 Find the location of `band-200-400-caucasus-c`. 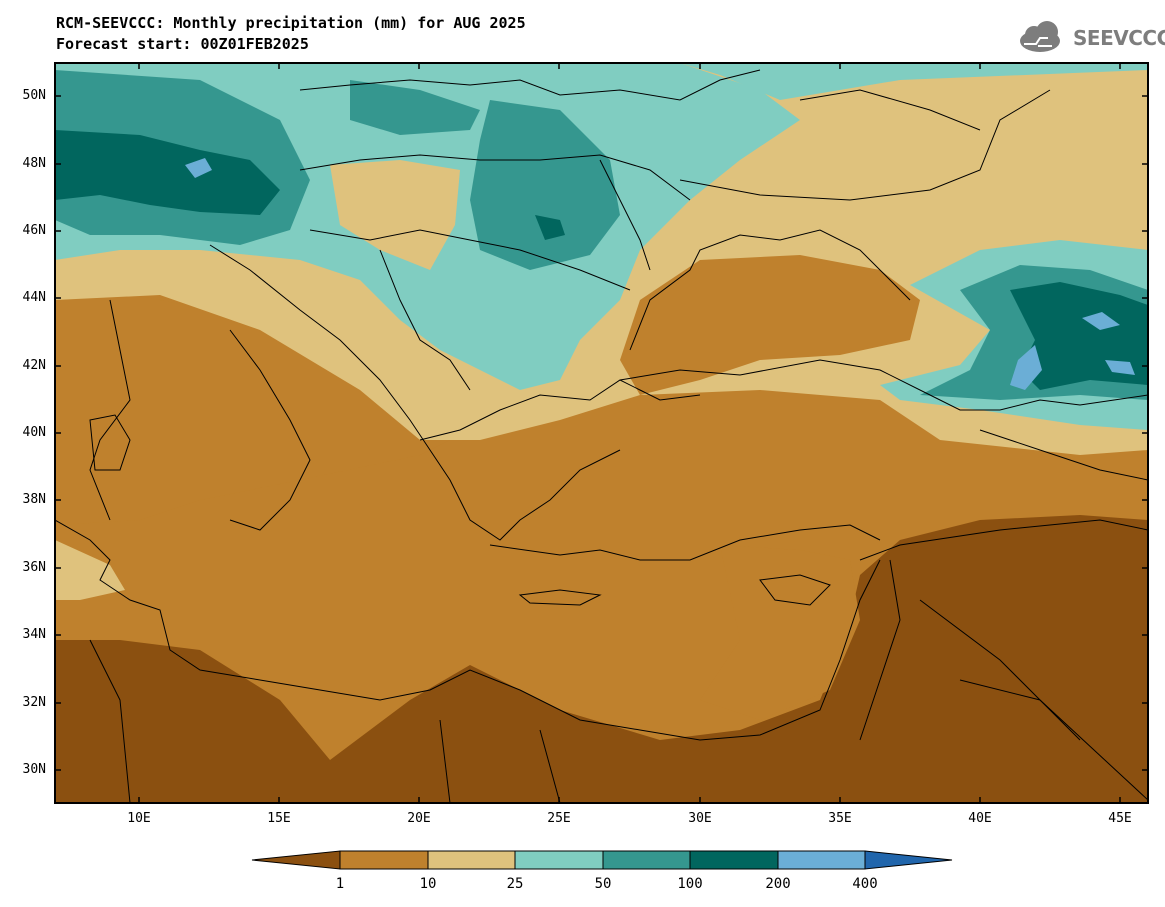

band-200-400-caucasus-c is located at coordinates (1120, 367).